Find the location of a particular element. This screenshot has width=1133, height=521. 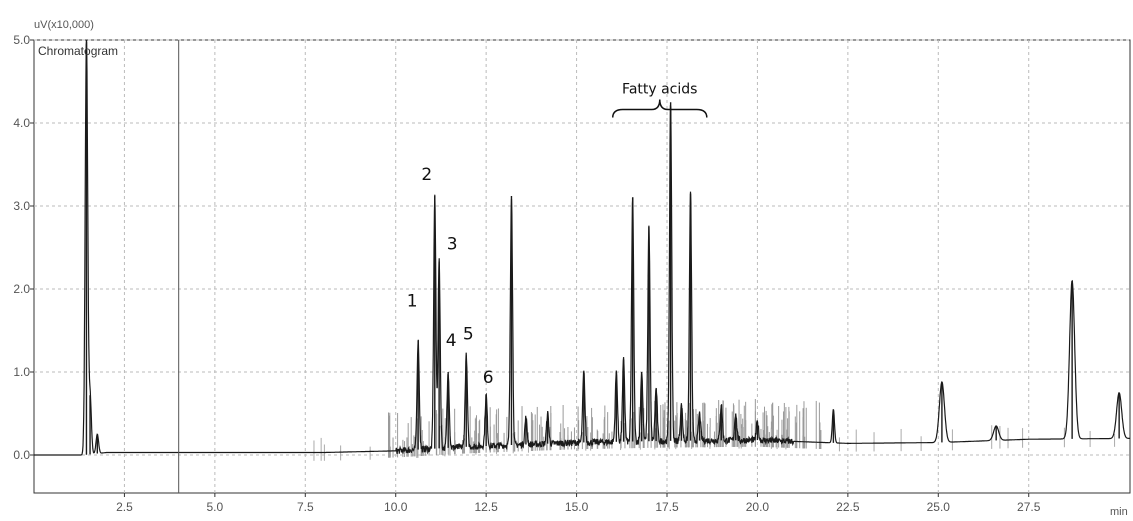

peak-label: 2 is located at coordinates (426, 175).